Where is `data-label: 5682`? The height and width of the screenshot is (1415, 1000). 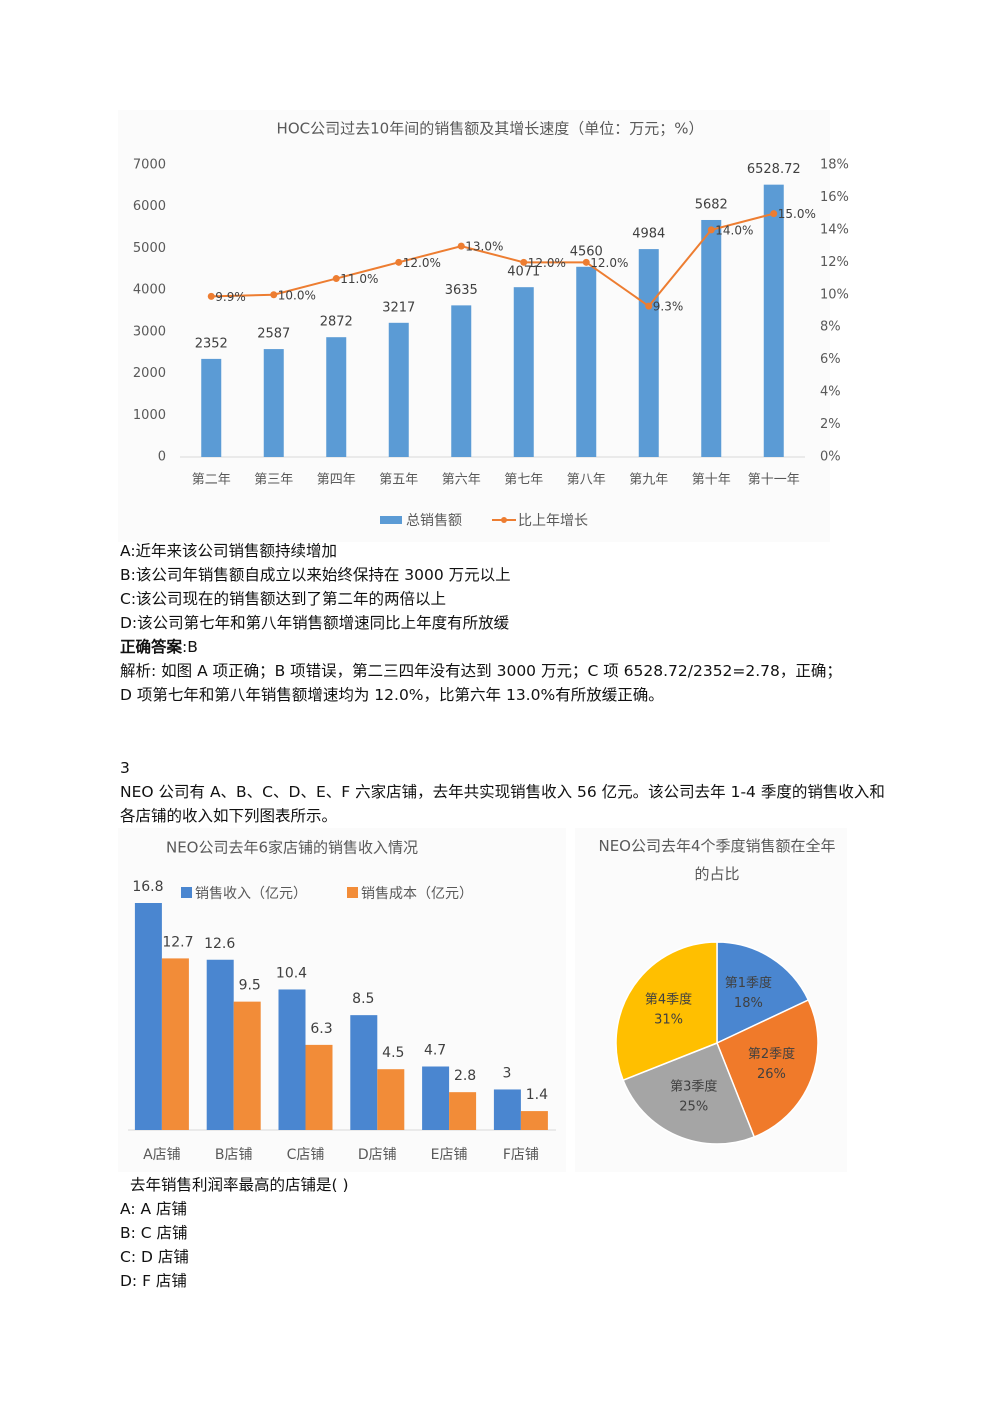 data-label: 5682 is located at coordinates (711, 204).